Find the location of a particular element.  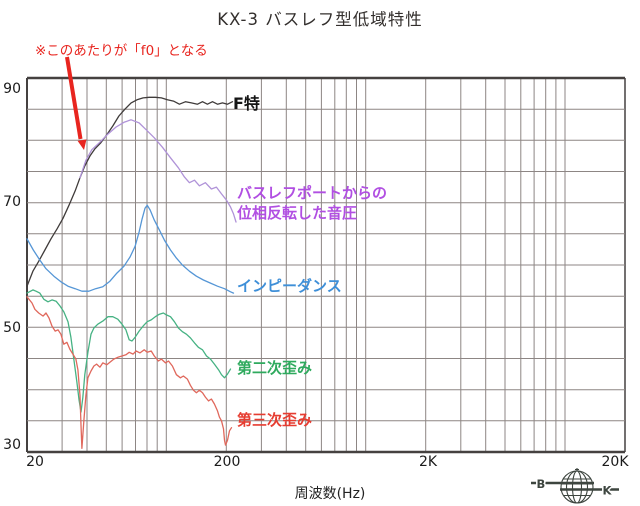

bk-logo-globe-icon is located at coordinates (577, 486).